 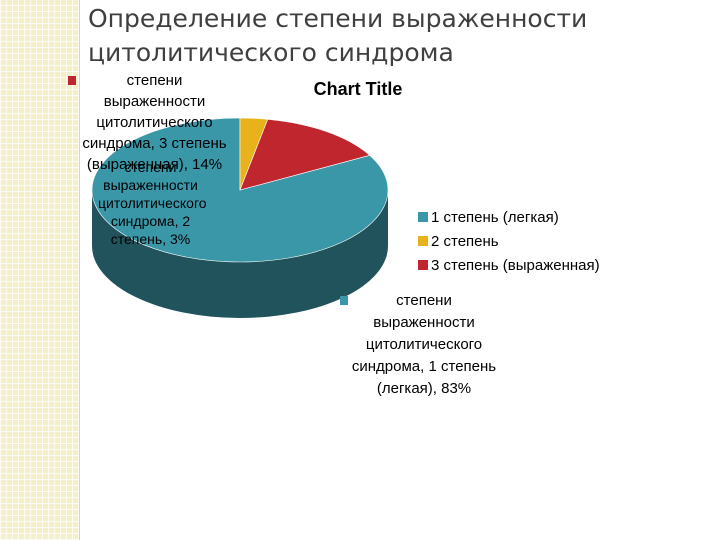 What do you see at coordinates (515, 265) in the screenshot?
I see `legend-label-3: 3 степень (выраженная)` at bounding box center [515, 265].